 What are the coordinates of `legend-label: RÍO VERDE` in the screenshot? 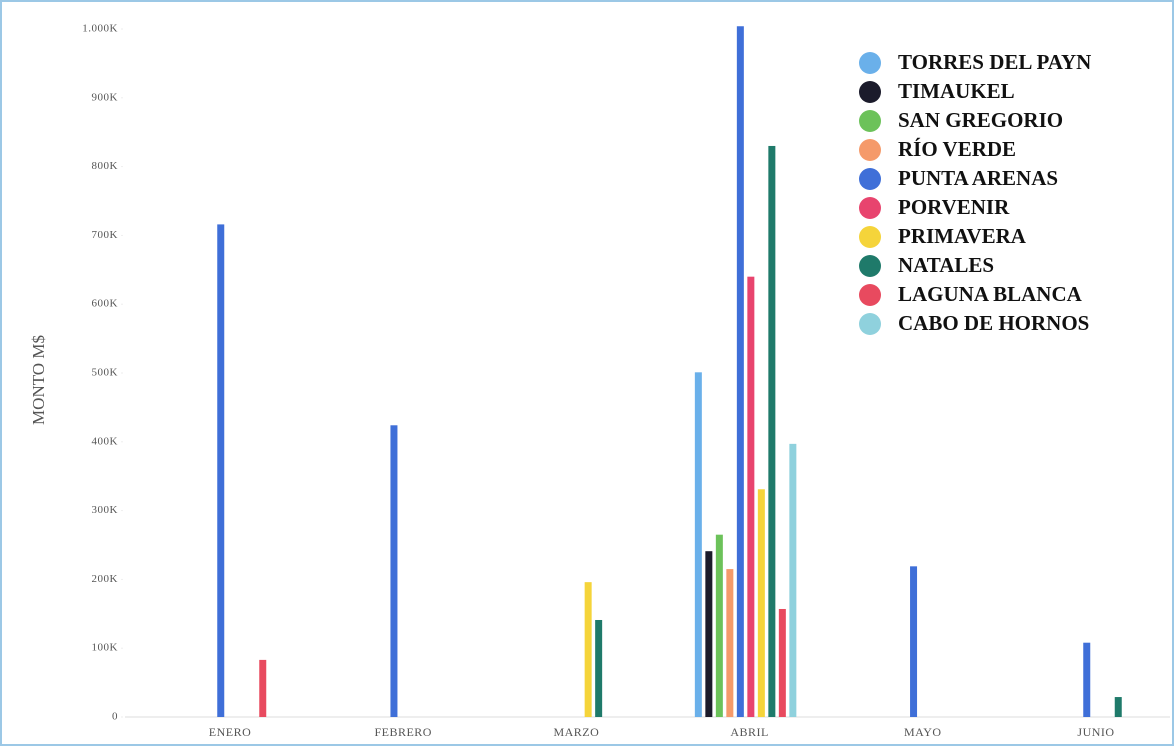 It's located at (957, 149).